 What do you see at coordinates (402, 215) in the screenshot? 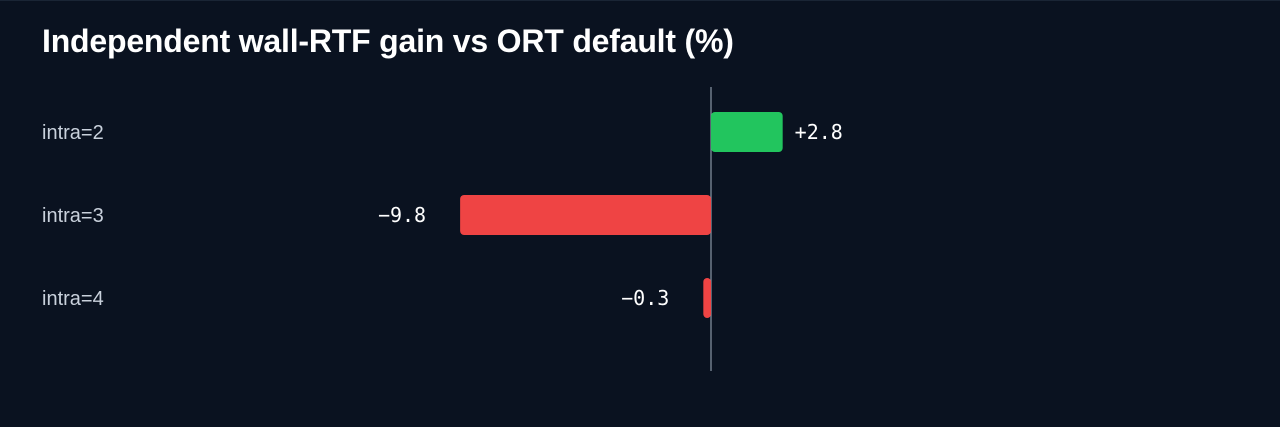
I see `value-label: −9.8` at bounding box center [402, 215].